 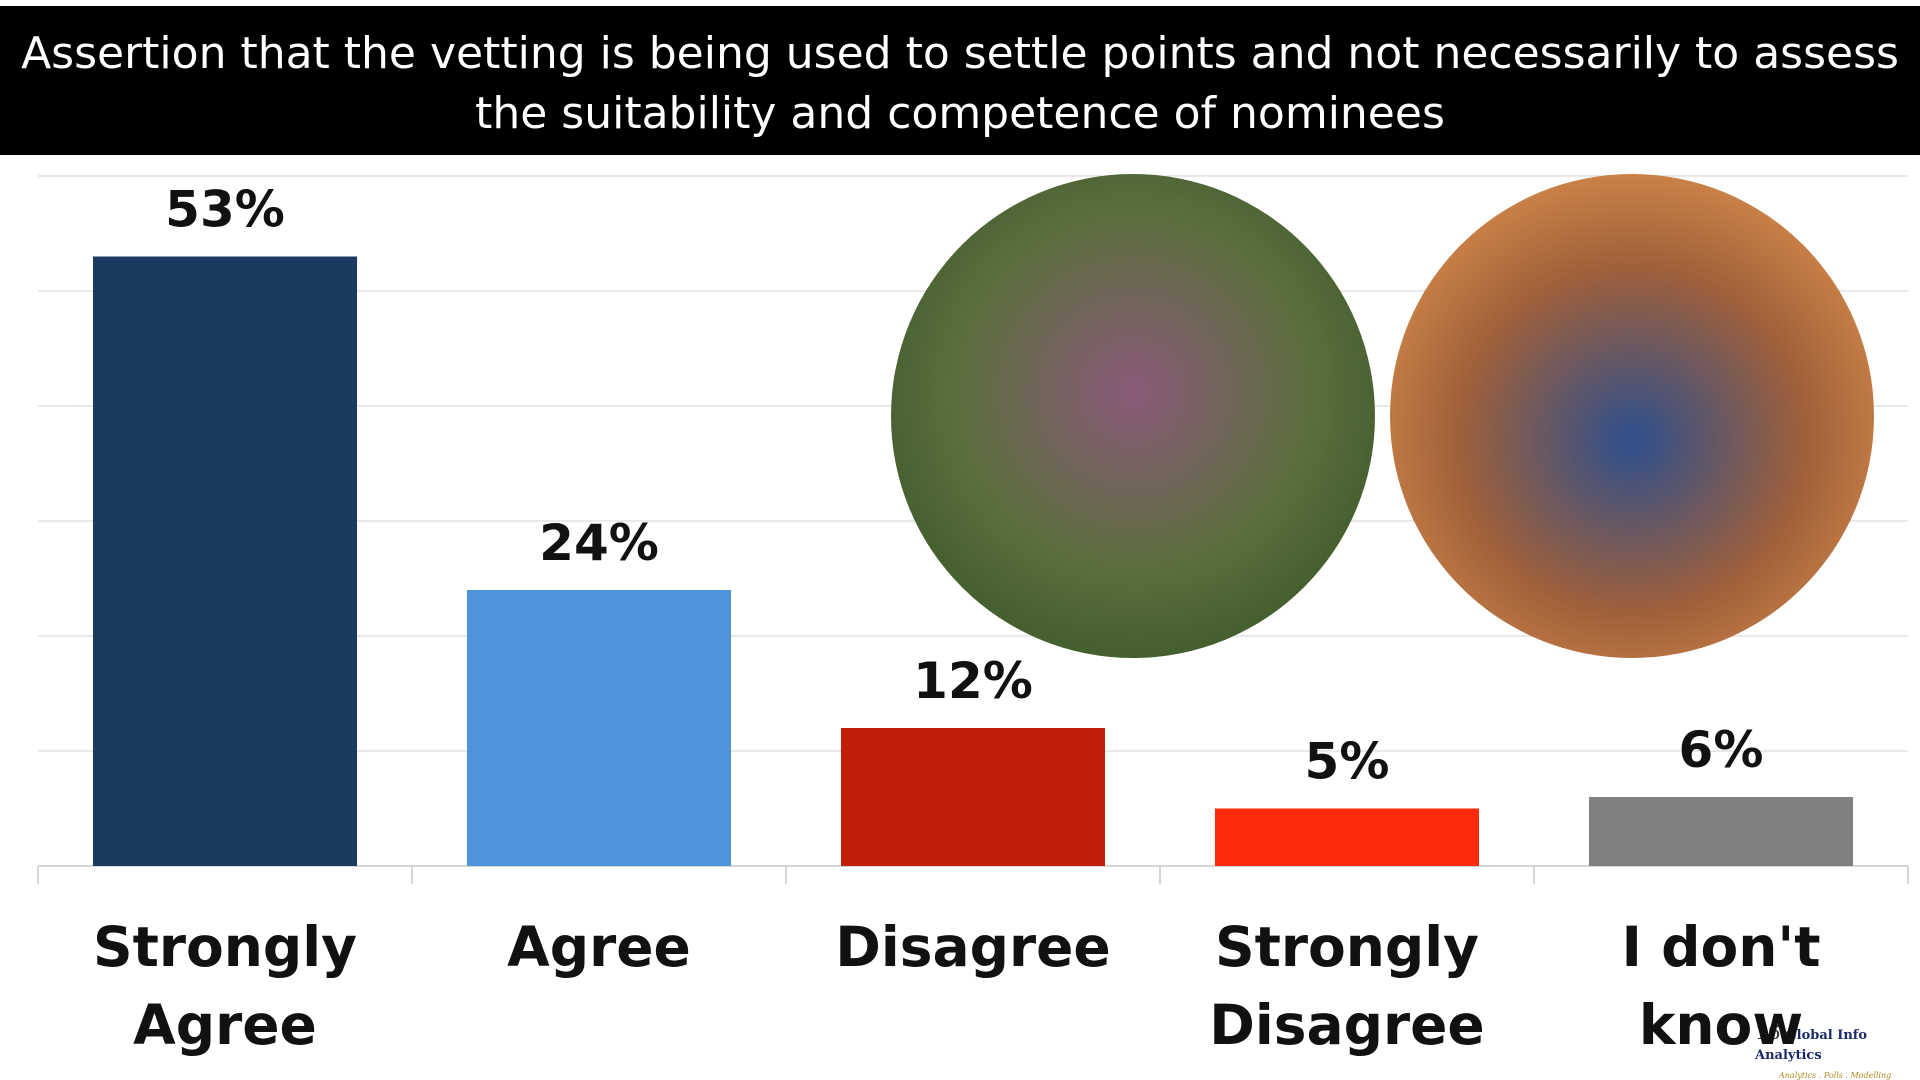 I want to click on x-tick-label: Strongly Disagree, so click(x=1347, y=986).